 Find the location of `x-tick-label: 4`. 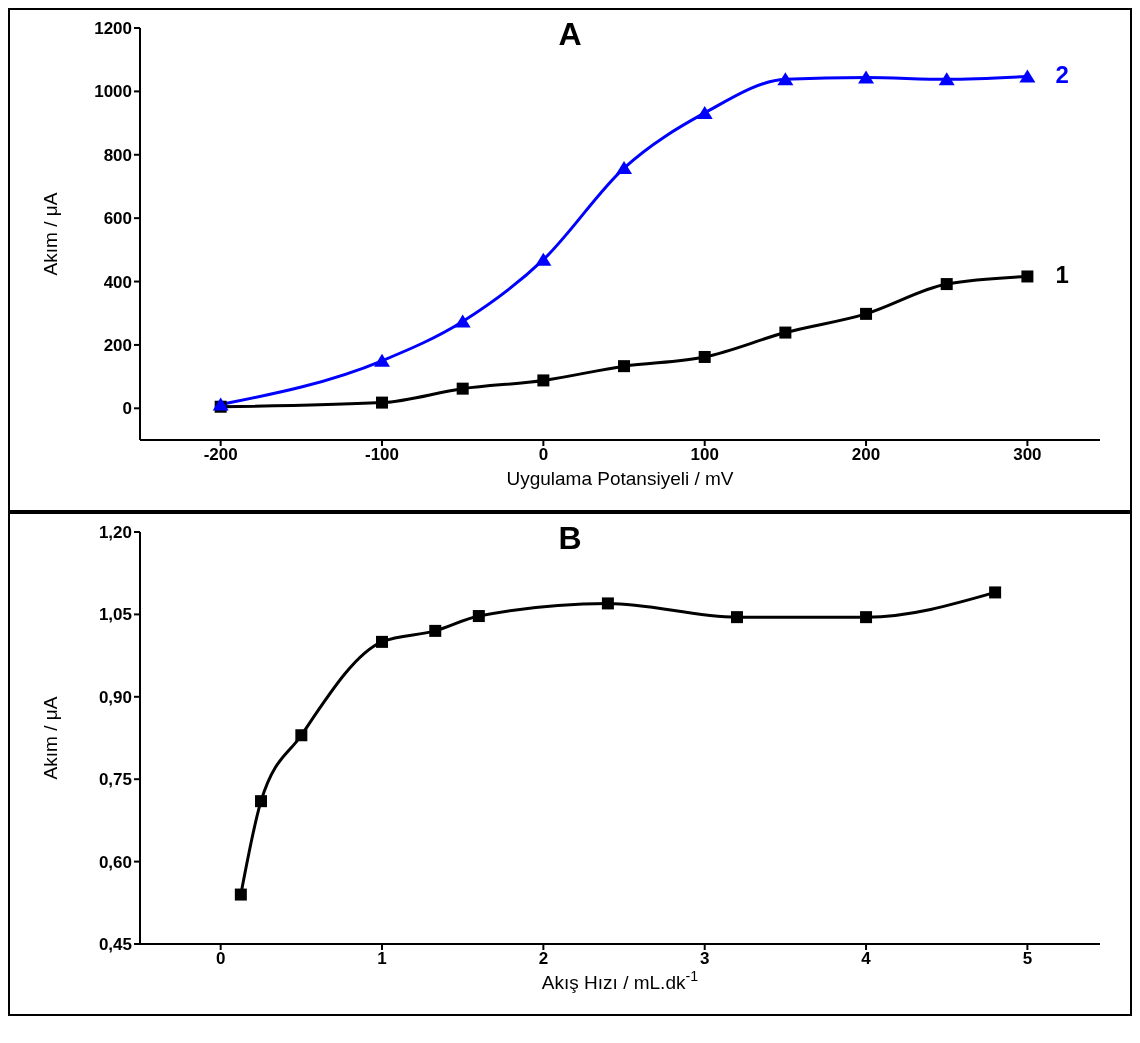

x-tick-label: 4 is located at coordinates (866, 959).